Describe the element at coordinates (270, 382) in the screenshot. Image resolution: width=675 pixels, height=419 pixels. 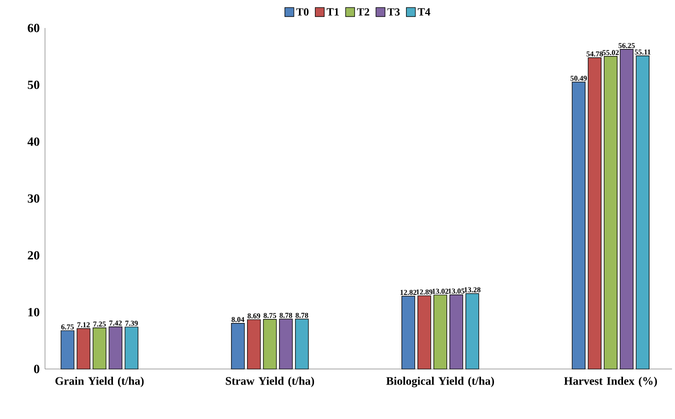
I see `x-tick-label: Straw Yield (t/ha)` at that location.